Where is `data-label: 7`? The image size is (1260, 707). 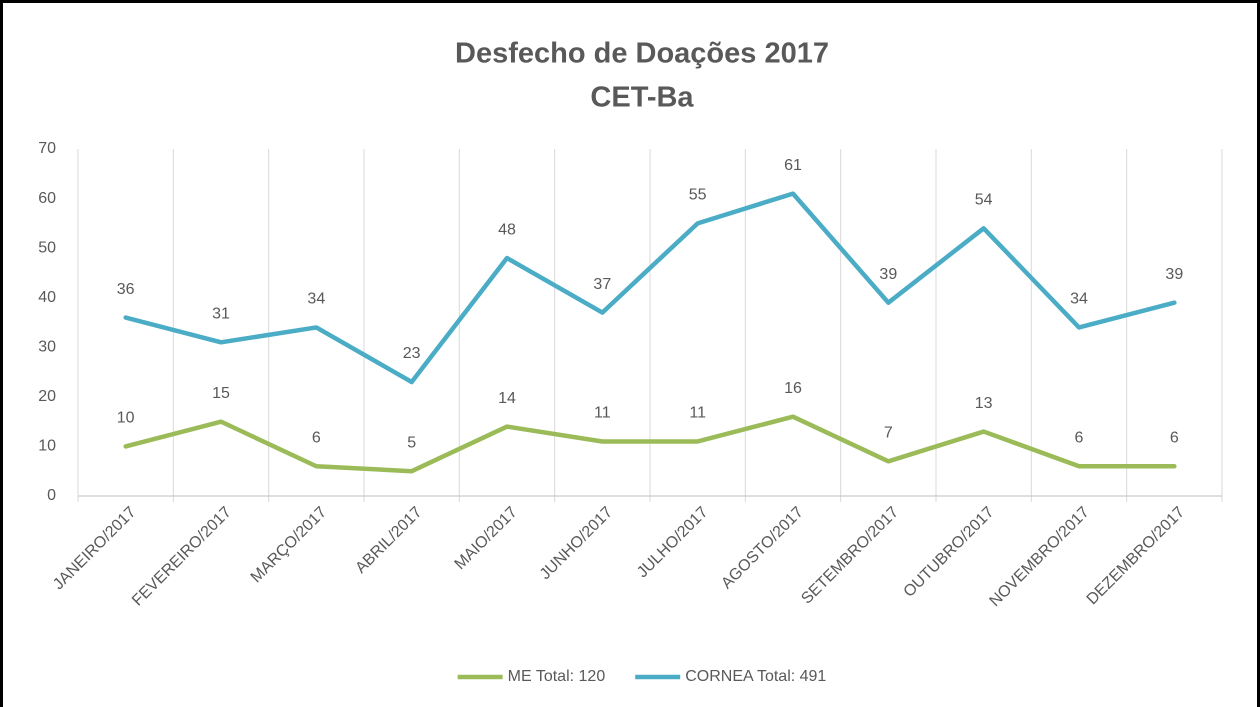 data-label: 7 is located at coordinates (888, 433).